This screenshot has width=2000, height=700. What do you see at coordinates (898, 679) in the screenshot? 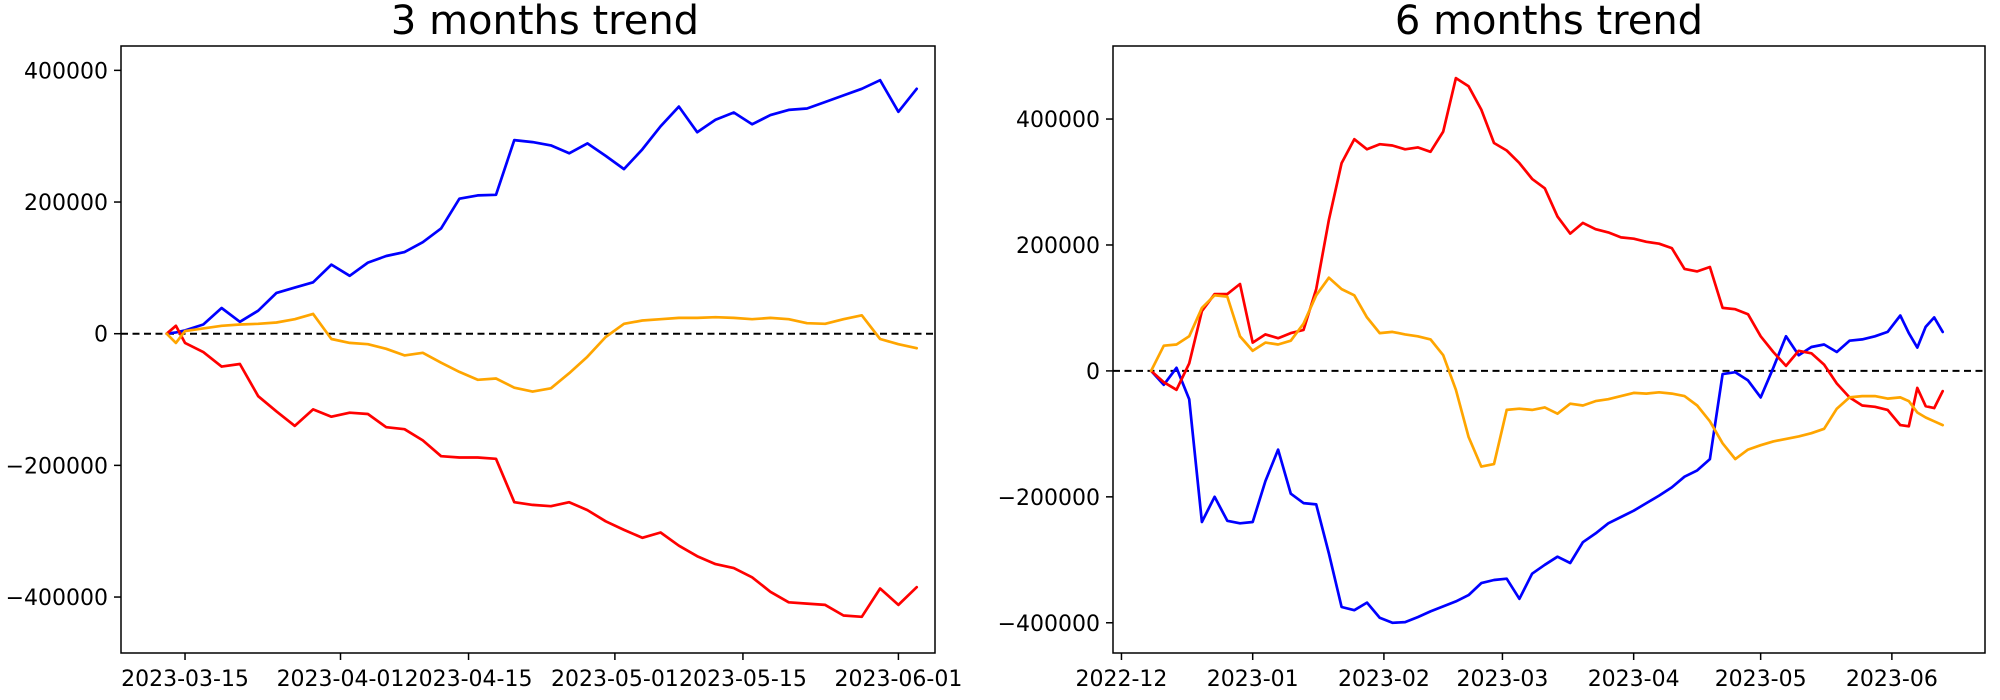
I see `x-tick-label: 2023-06-01` at bounding box center [898, 679].